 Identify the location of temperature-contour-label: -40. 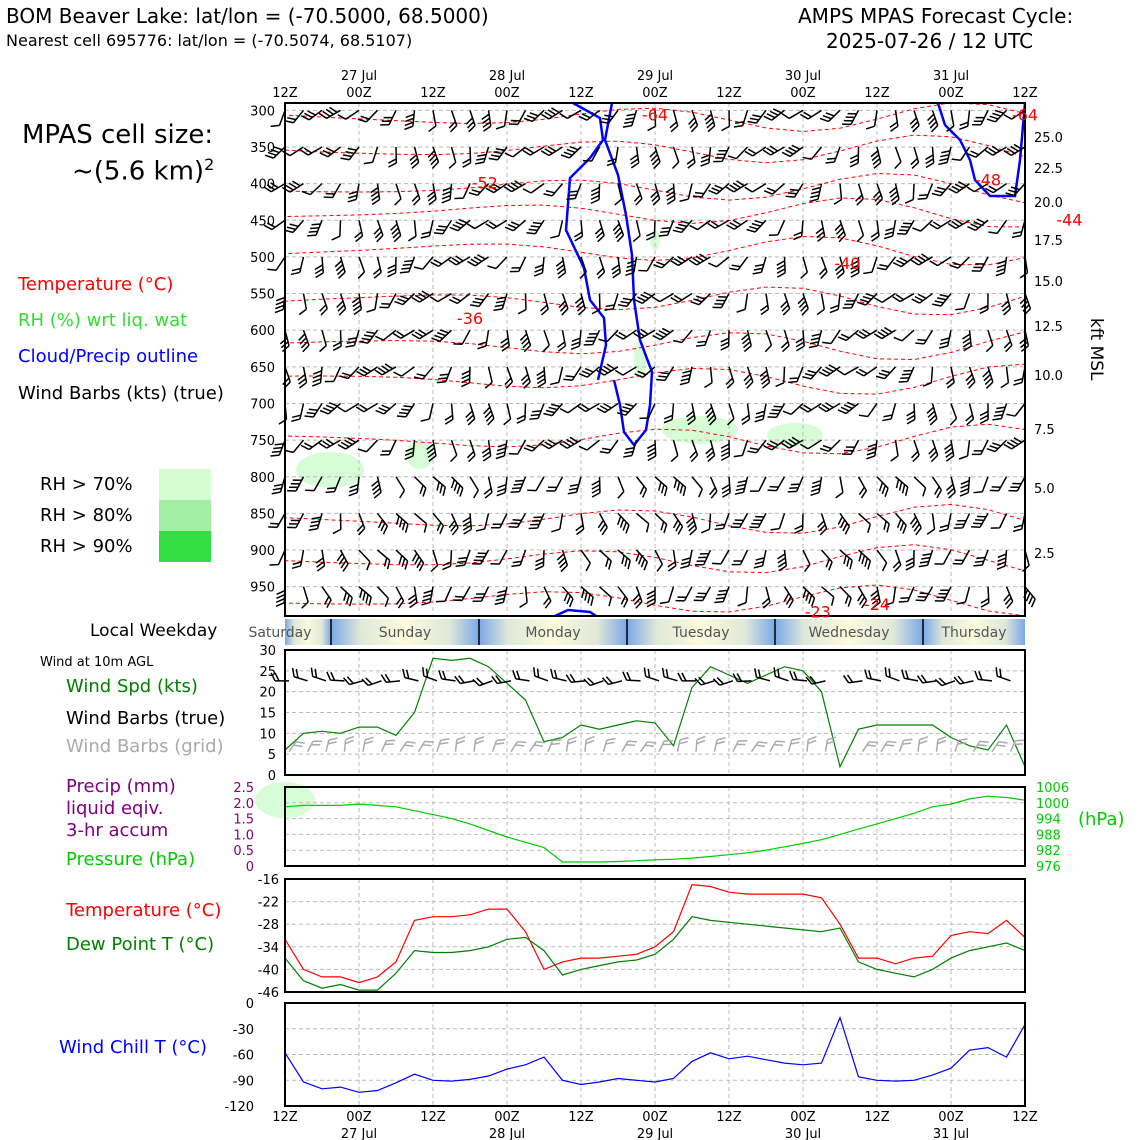
(847, 263).